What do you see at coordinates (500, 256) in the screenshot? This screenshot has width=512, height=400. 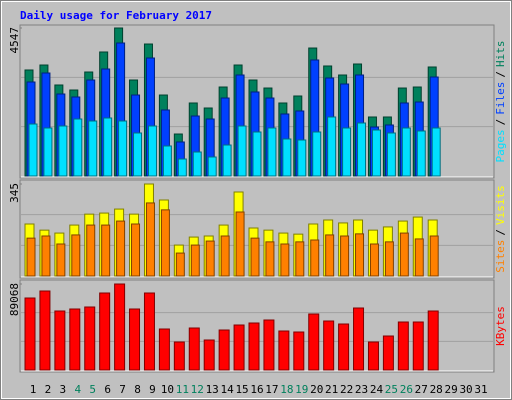 I see `legend-entry: Sites` at bounding box center [500, 256].